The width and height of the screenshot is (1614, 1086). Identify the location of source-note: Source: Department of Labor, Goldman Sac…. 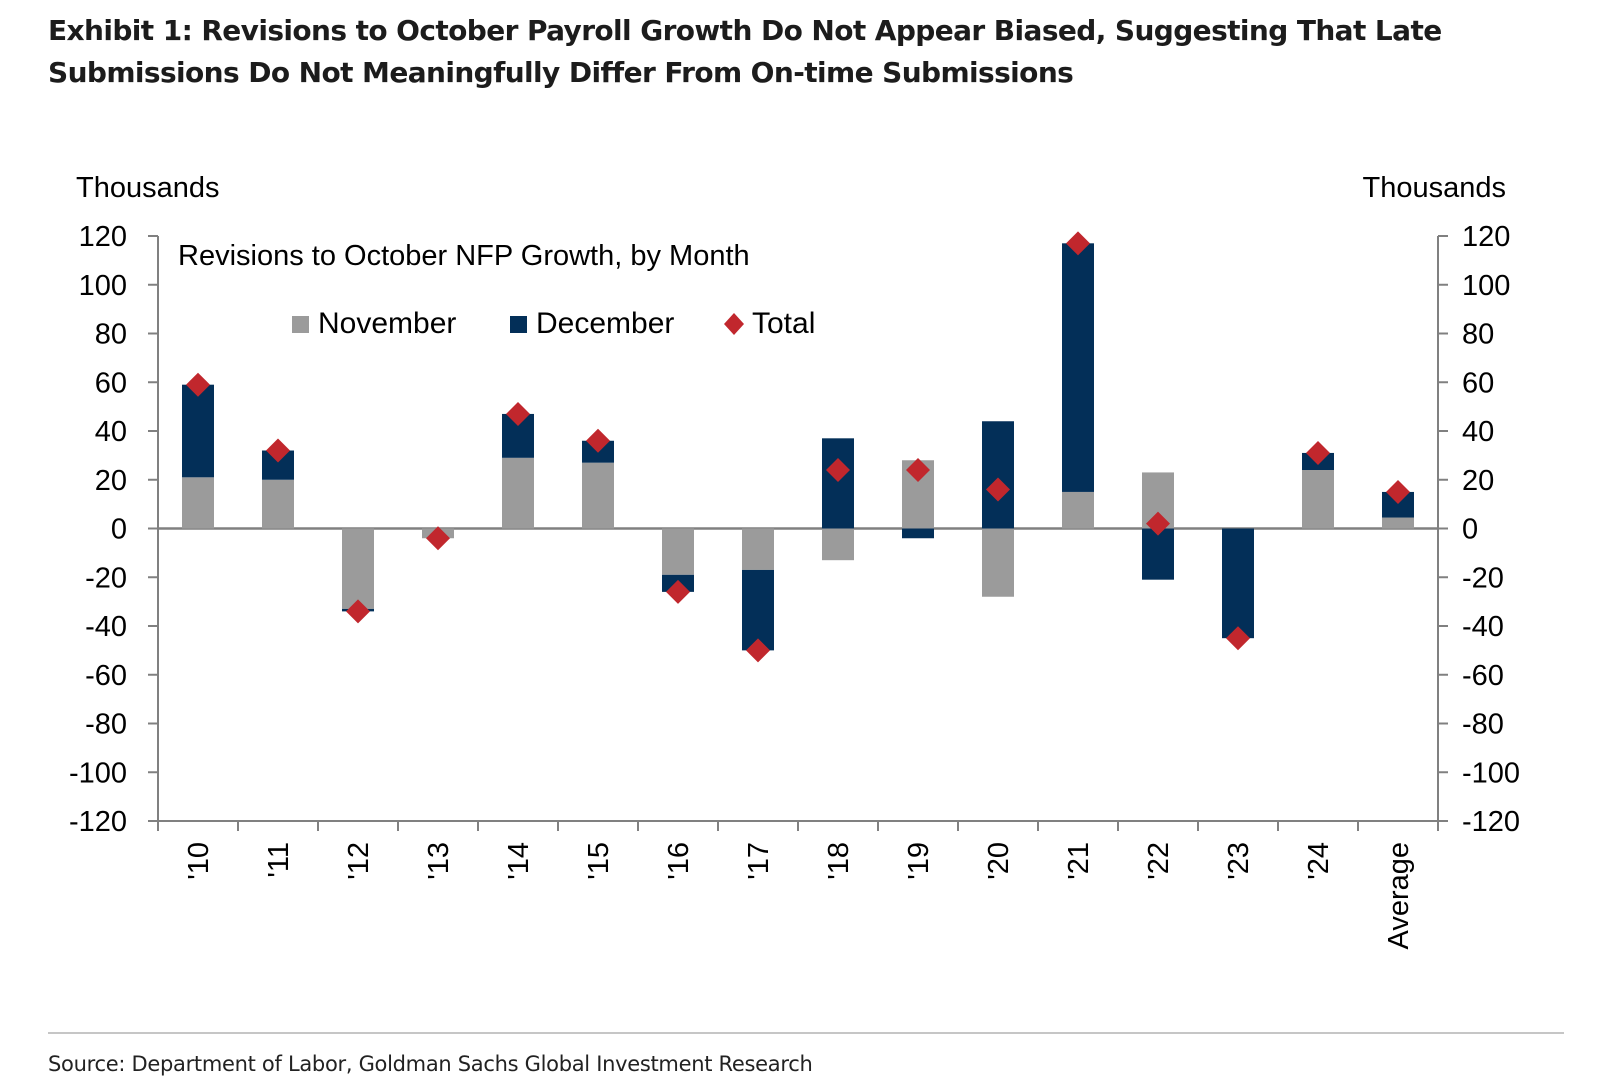
(430, 1064).